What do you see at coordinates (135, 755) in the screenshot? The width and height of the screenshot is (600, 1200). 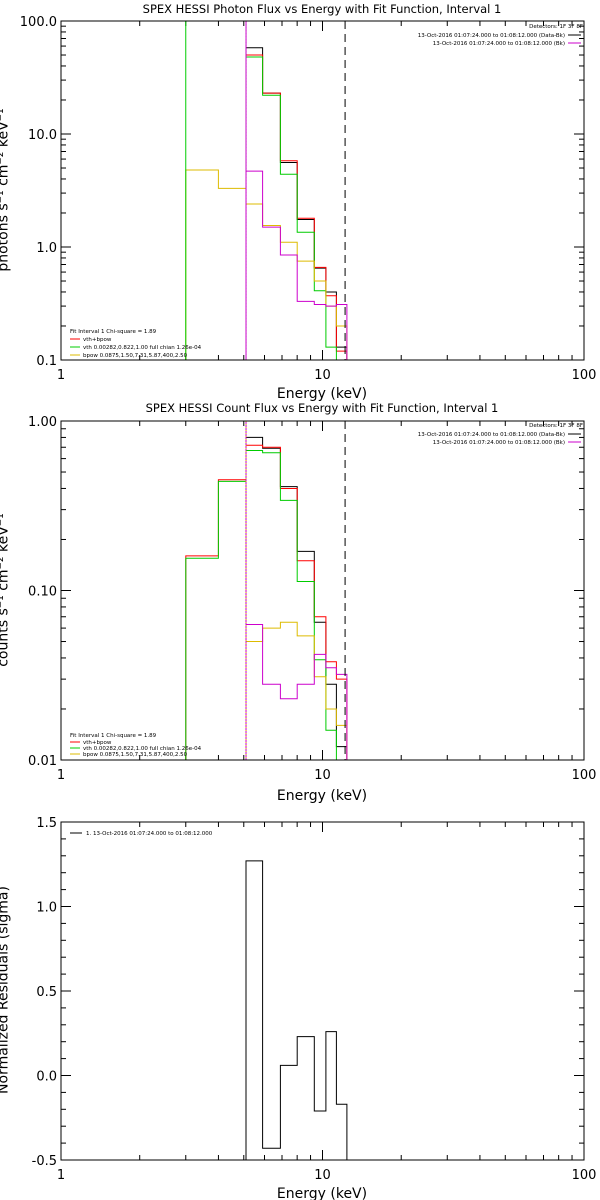 I see `count-flux-fit-bpow: bpow 0.0875,1.50,7.31,5.87,400,2.50` at bounding box center [135, 755].